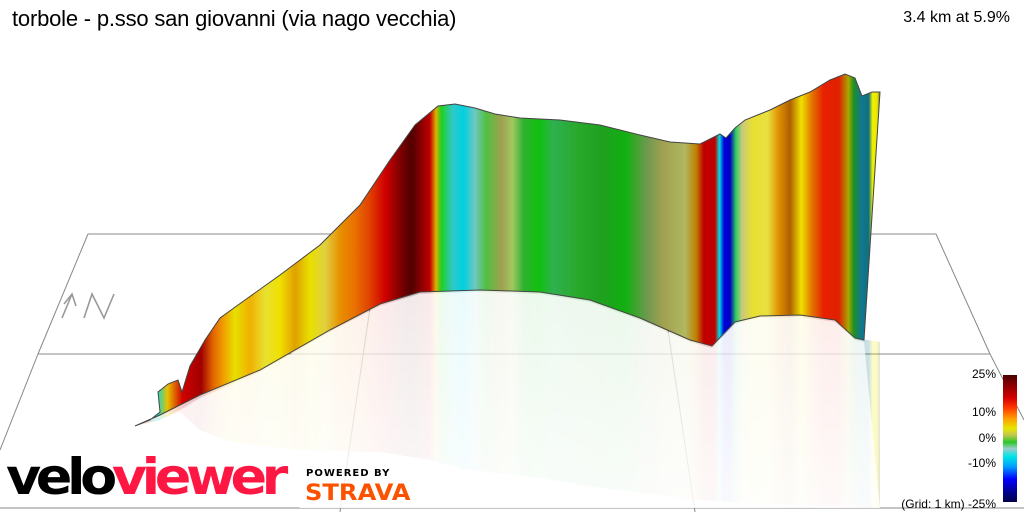  What do you see at coordinates (983, 374) in the screenshot?
I see `legend-tick-max: 25%` at bounding box center [983, 374].